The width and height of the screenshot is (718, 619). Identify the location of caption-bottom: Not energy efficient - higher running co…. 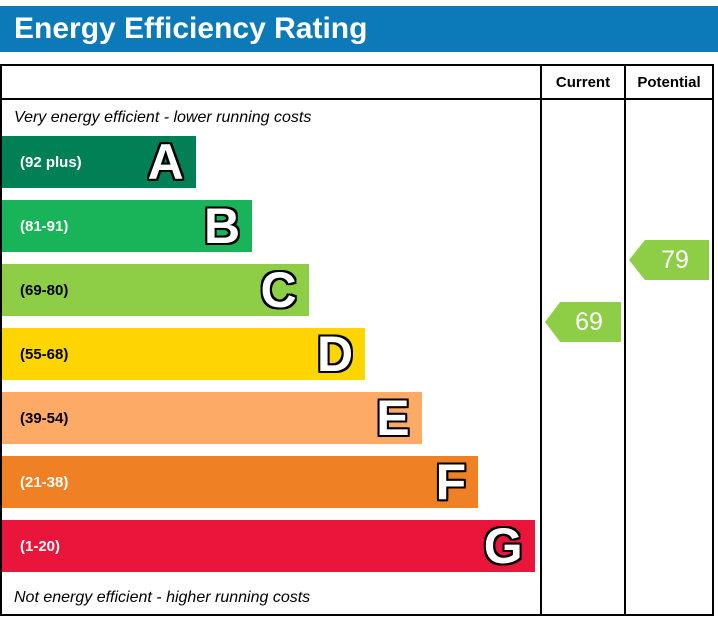
(162, 597).